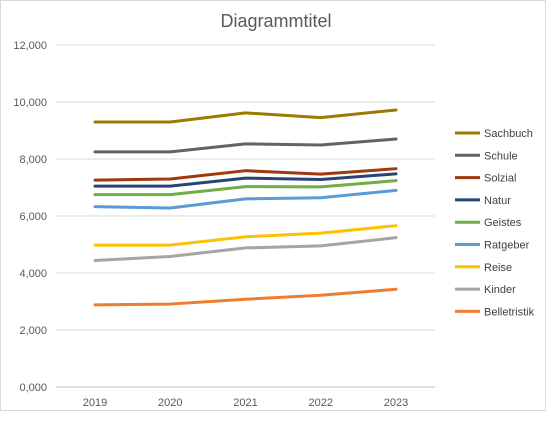 This screenshot has height=422, width=552. What do you see at coordinates (275, 21) in the screenshot?
I see `chart-title: Diagrammtitel` at bounding box center [275, 21].